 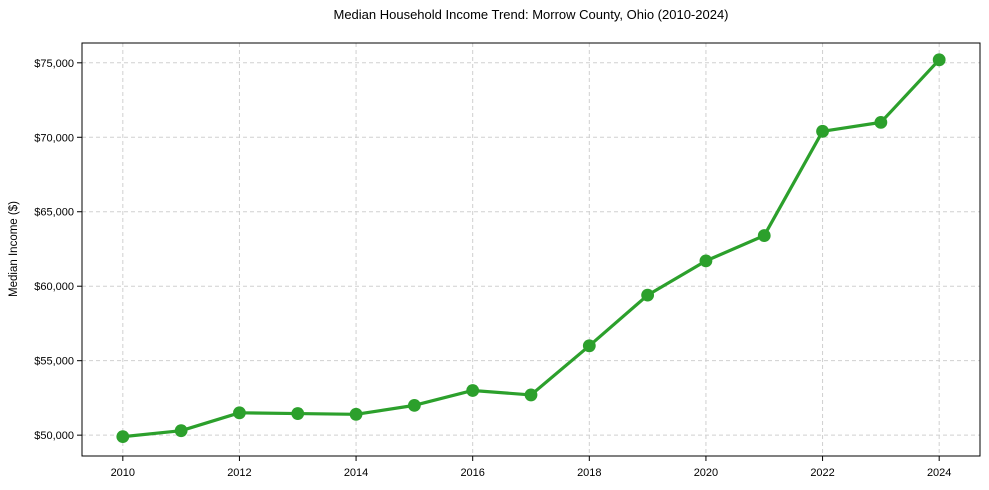 I want to click on y-tick-label: $75,000, so click(x=54, y=64).